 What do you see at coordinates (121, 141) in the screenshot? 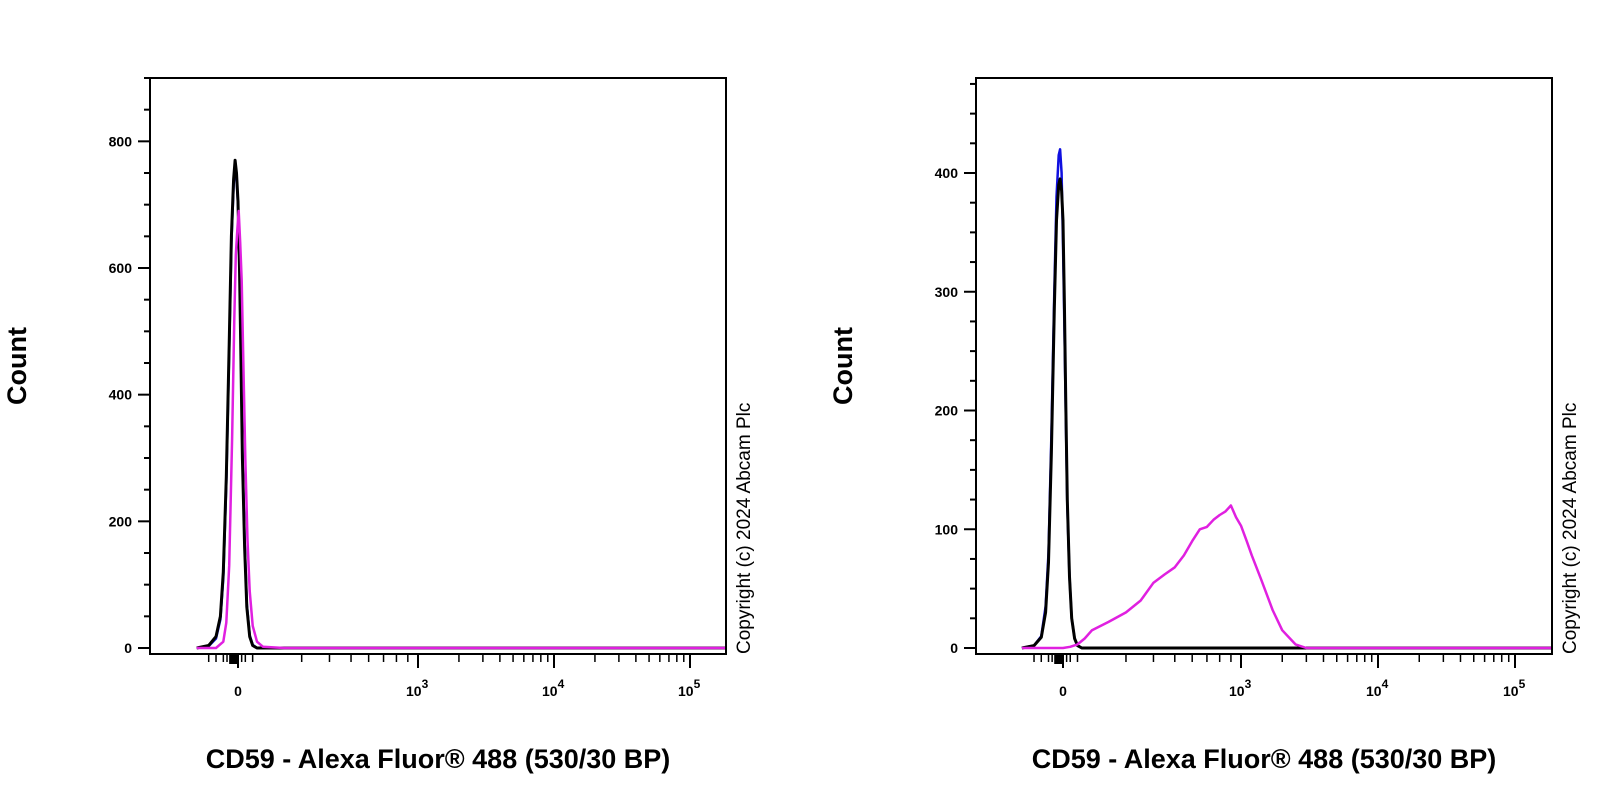
I see `y-tick-label: 800` at bounding box center [121, 141].